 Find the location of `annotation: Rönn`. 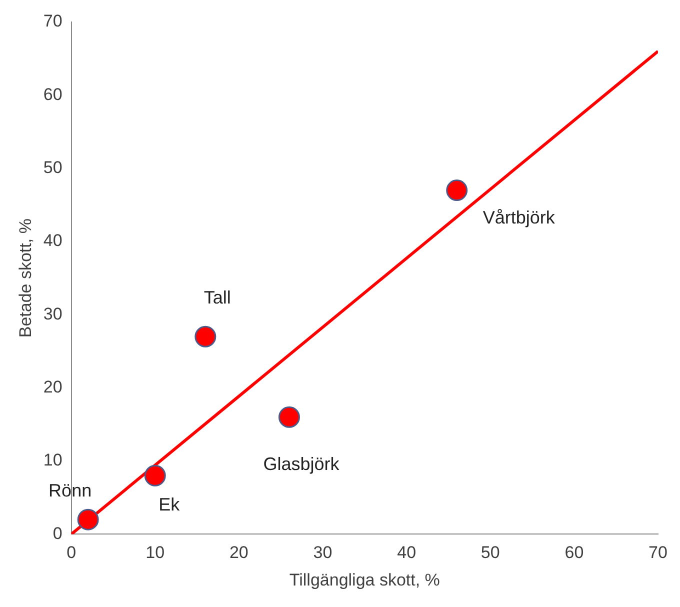

annotation: Rönn is located at coordinates (70, 490).